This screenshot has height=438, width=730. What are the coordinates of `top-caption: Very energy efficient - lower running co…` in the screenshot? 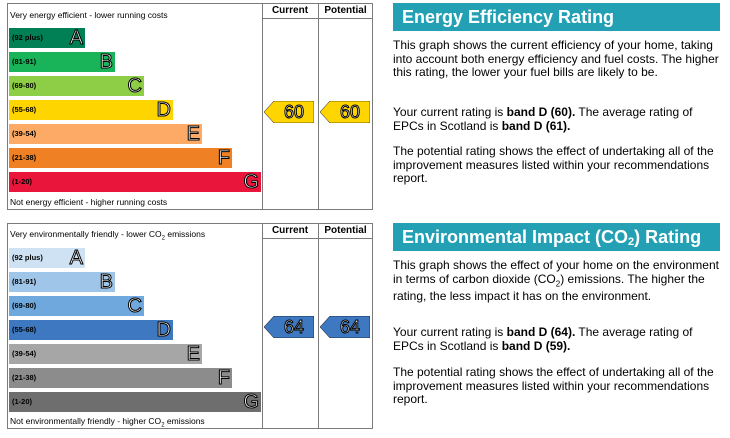 It's located at (89, 15).